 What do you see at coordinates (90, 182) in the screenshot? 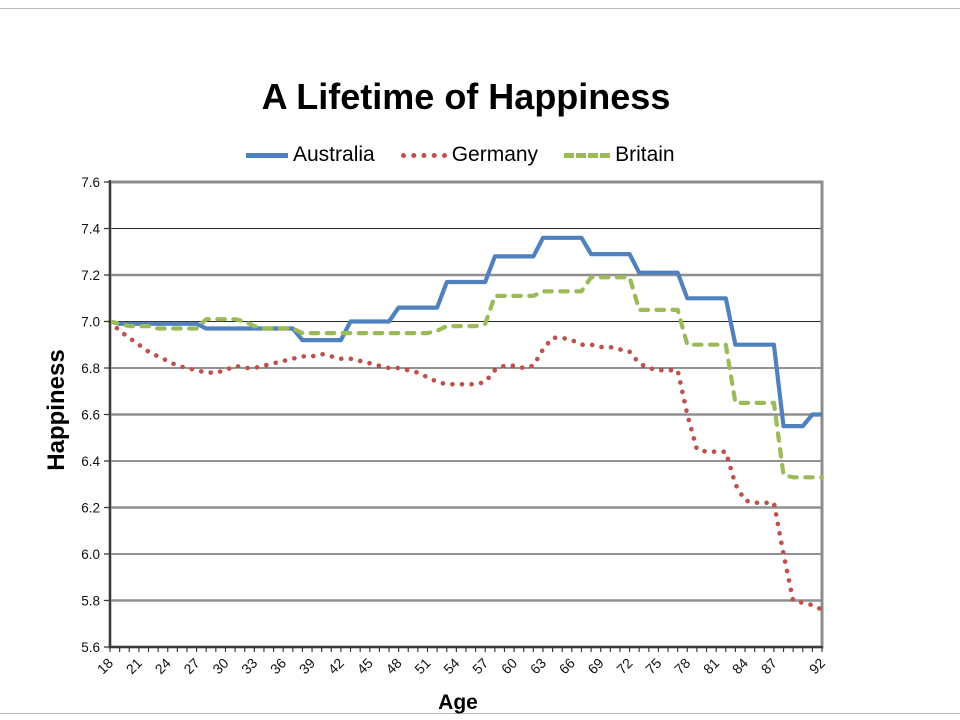
I see `y-tick-label-7.6: 7.6` at bounding box center [90, 182].